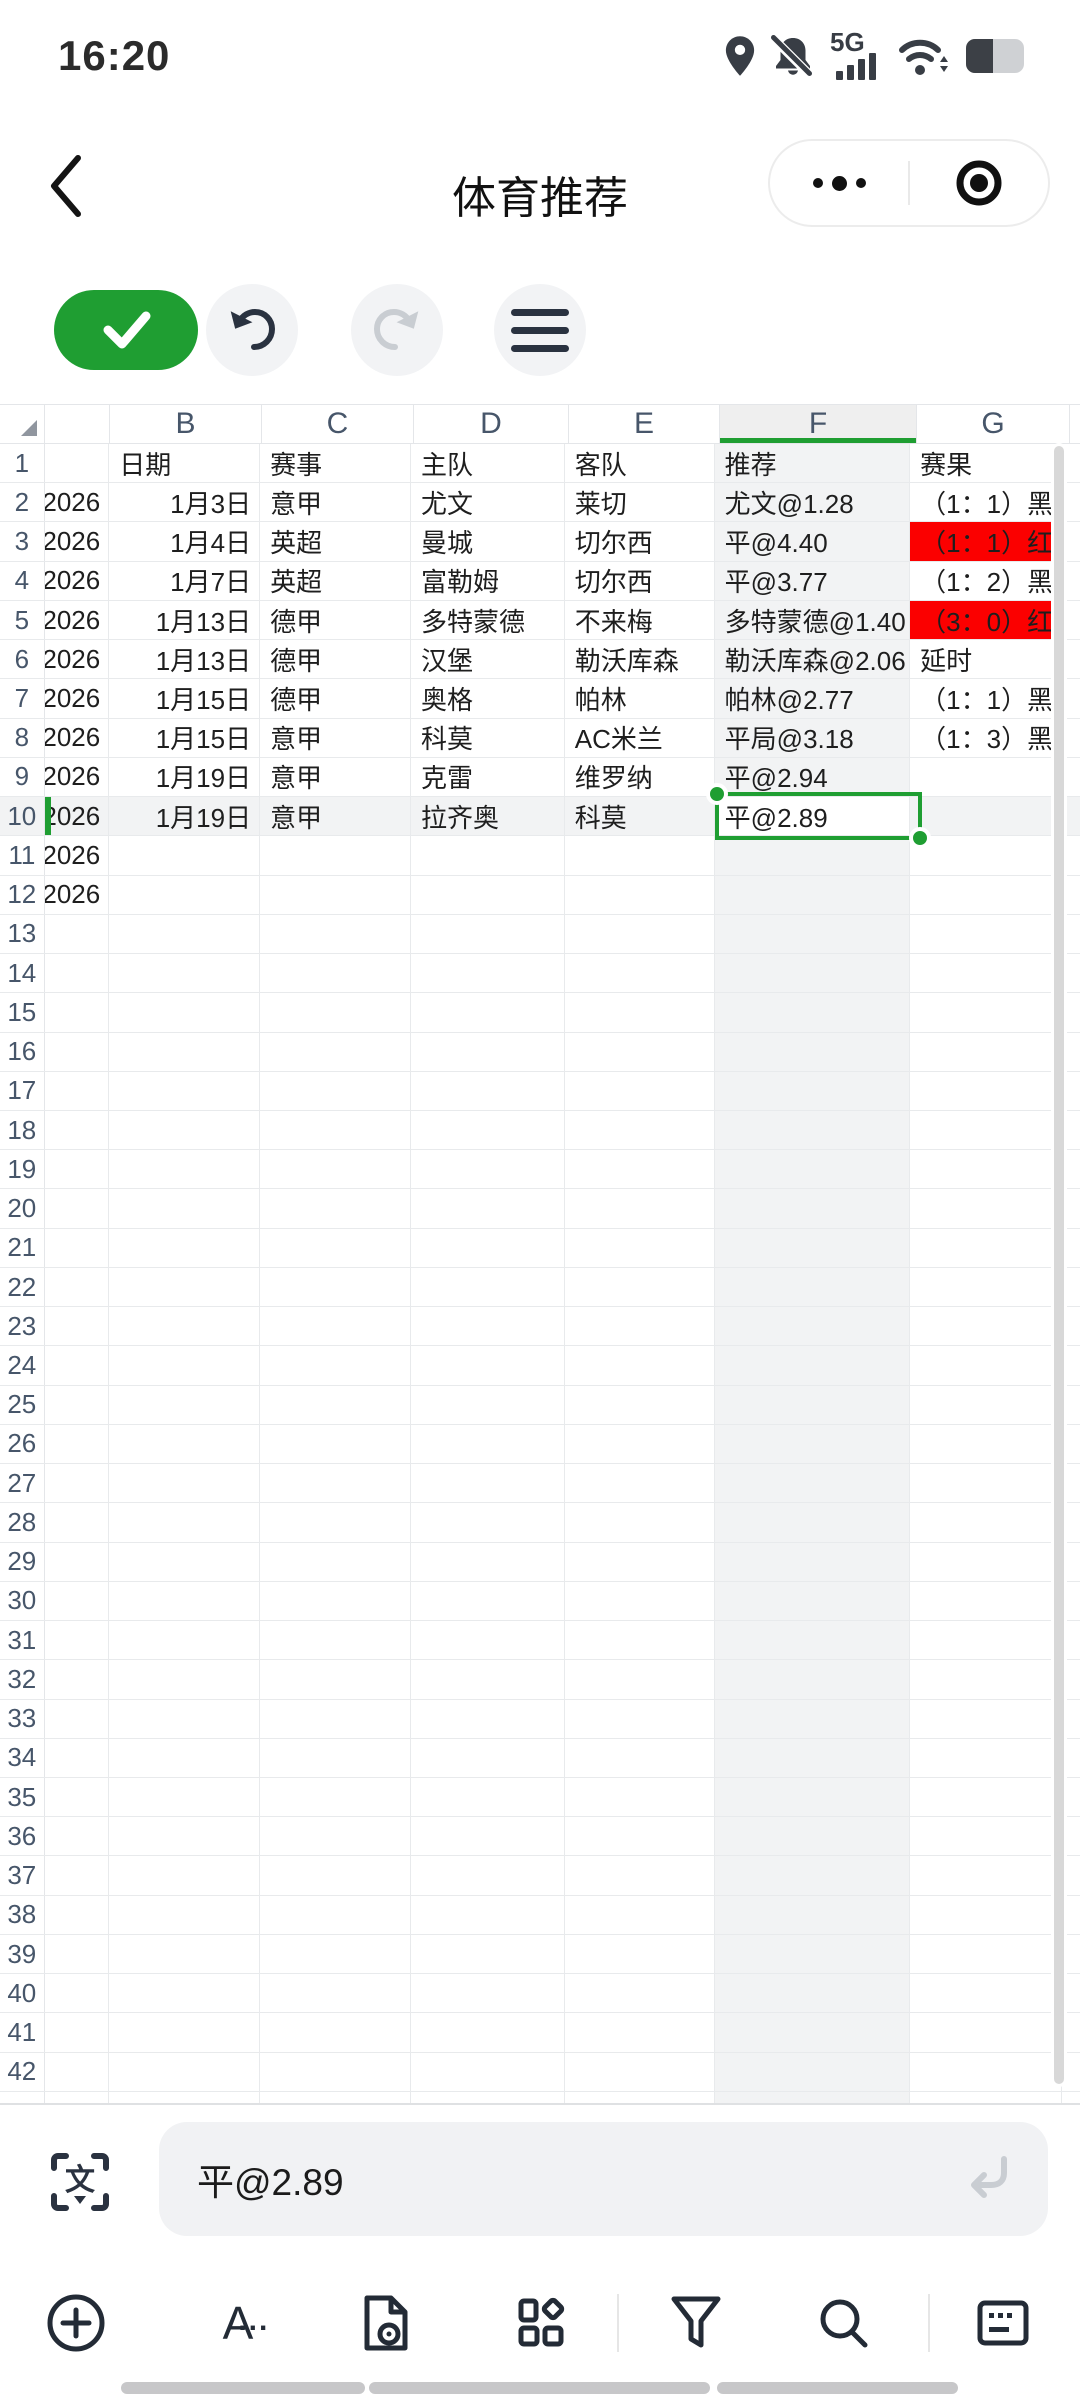 The width and height of the screenshot is (1080, 2400). I want to click on cell-C27, so click(335, 1483).